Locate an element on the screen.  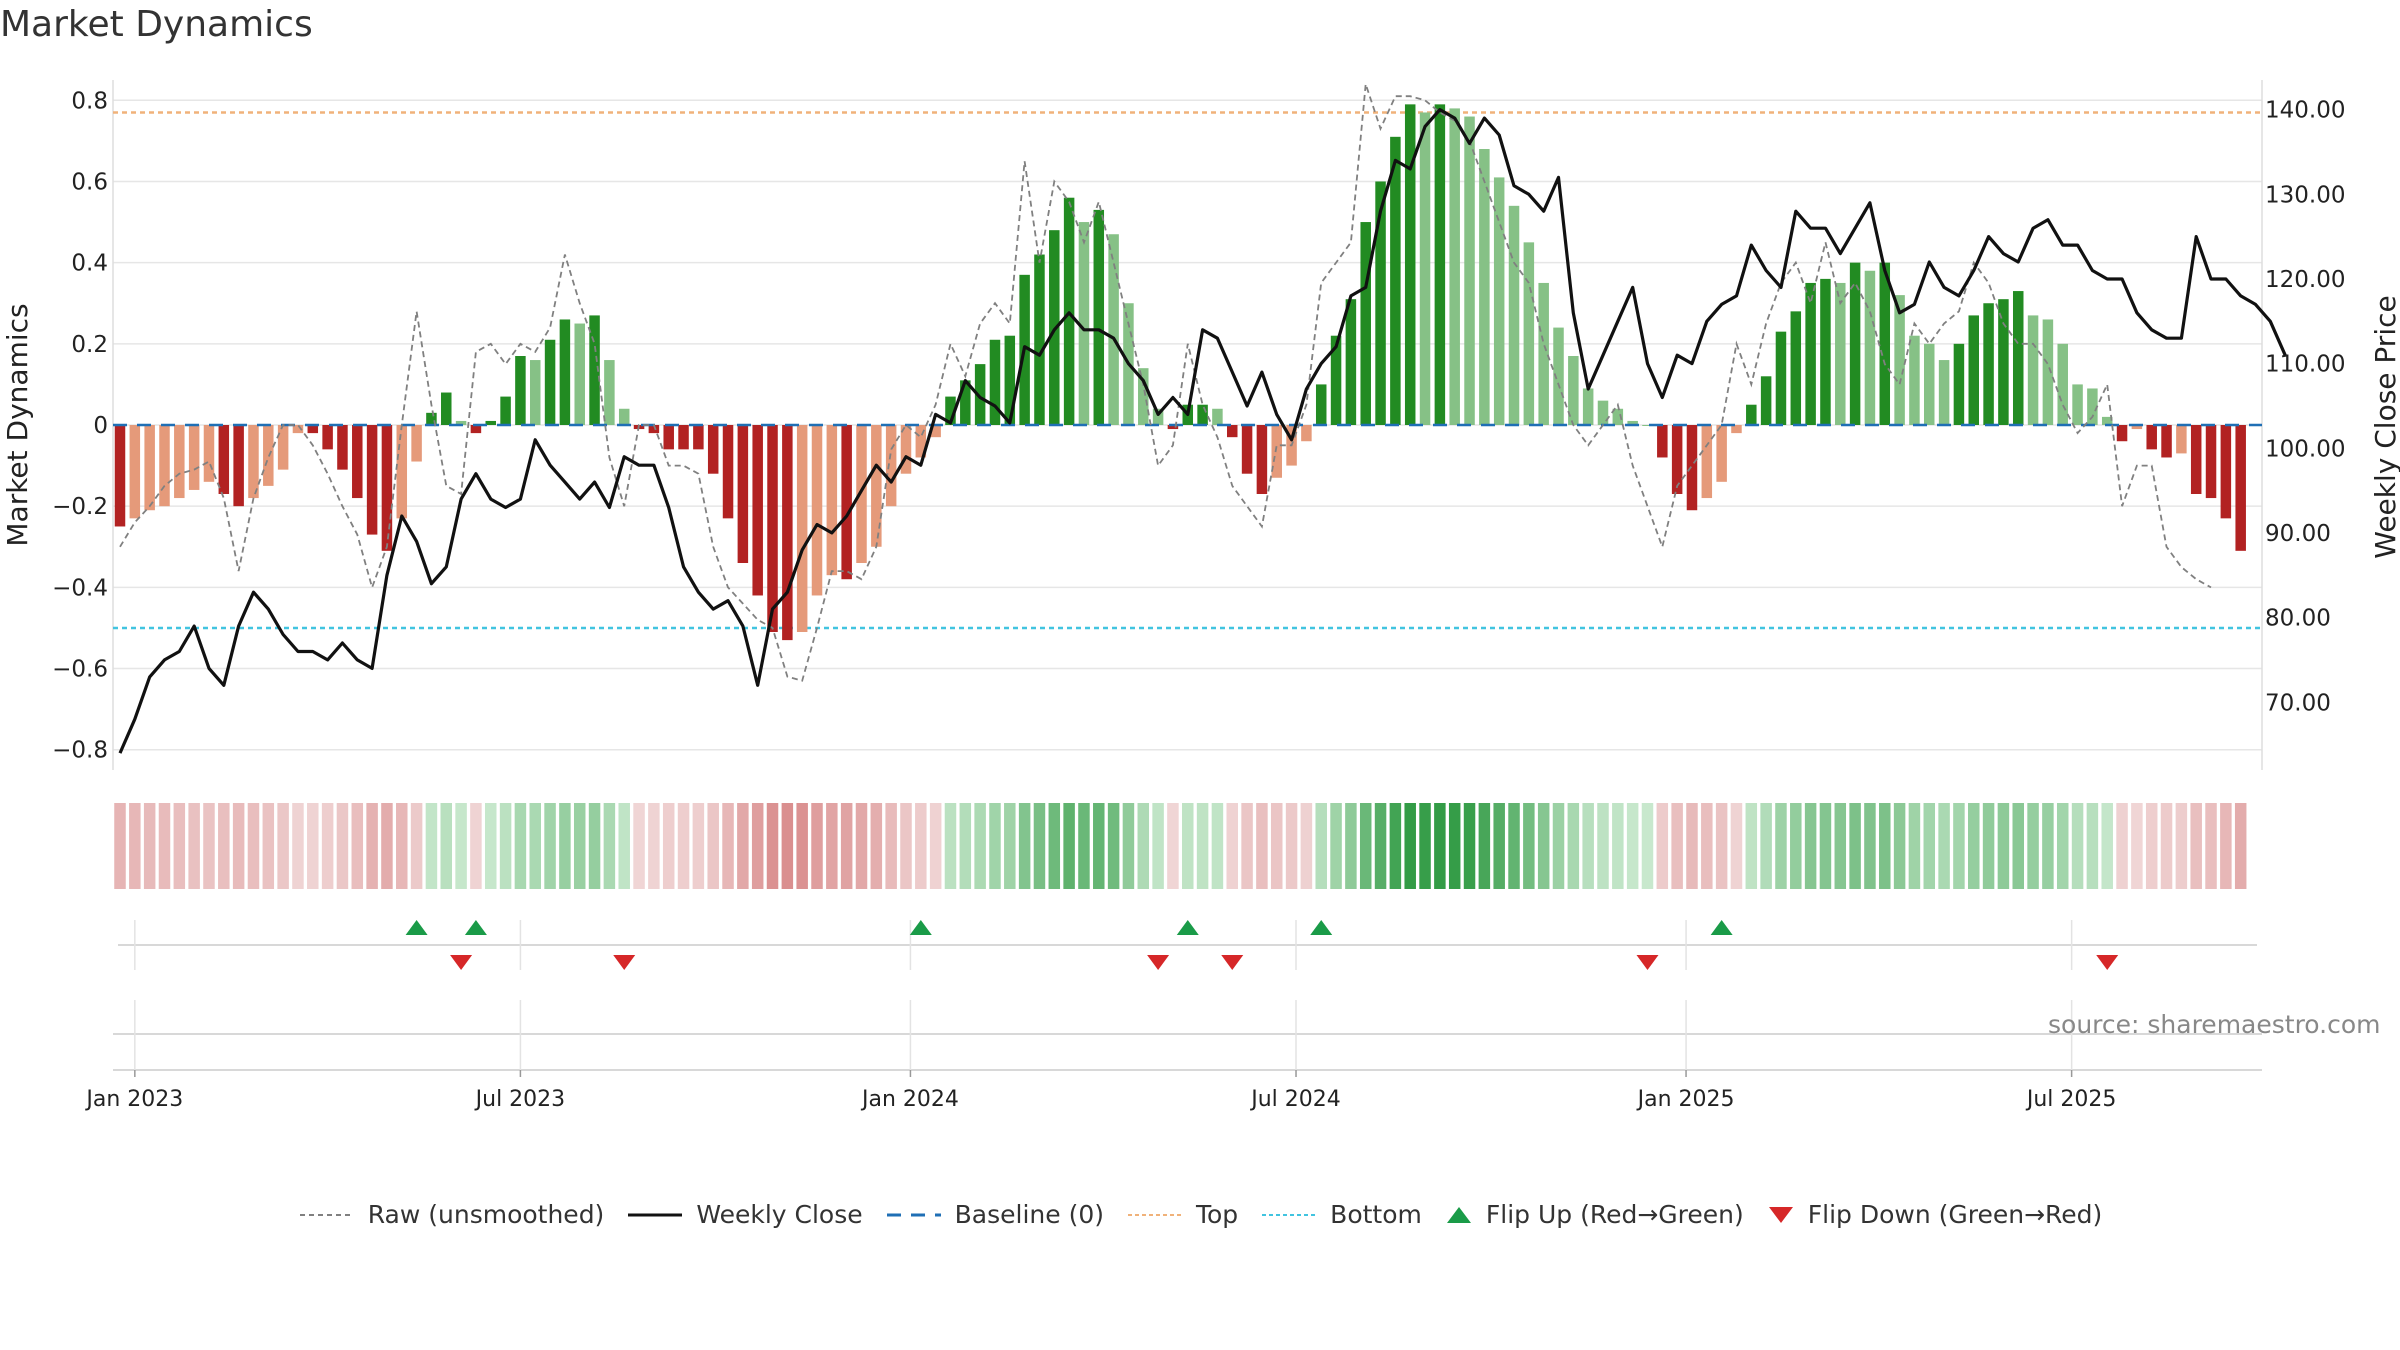
left-tick-label: 0 is located at coordinates (100, 426).